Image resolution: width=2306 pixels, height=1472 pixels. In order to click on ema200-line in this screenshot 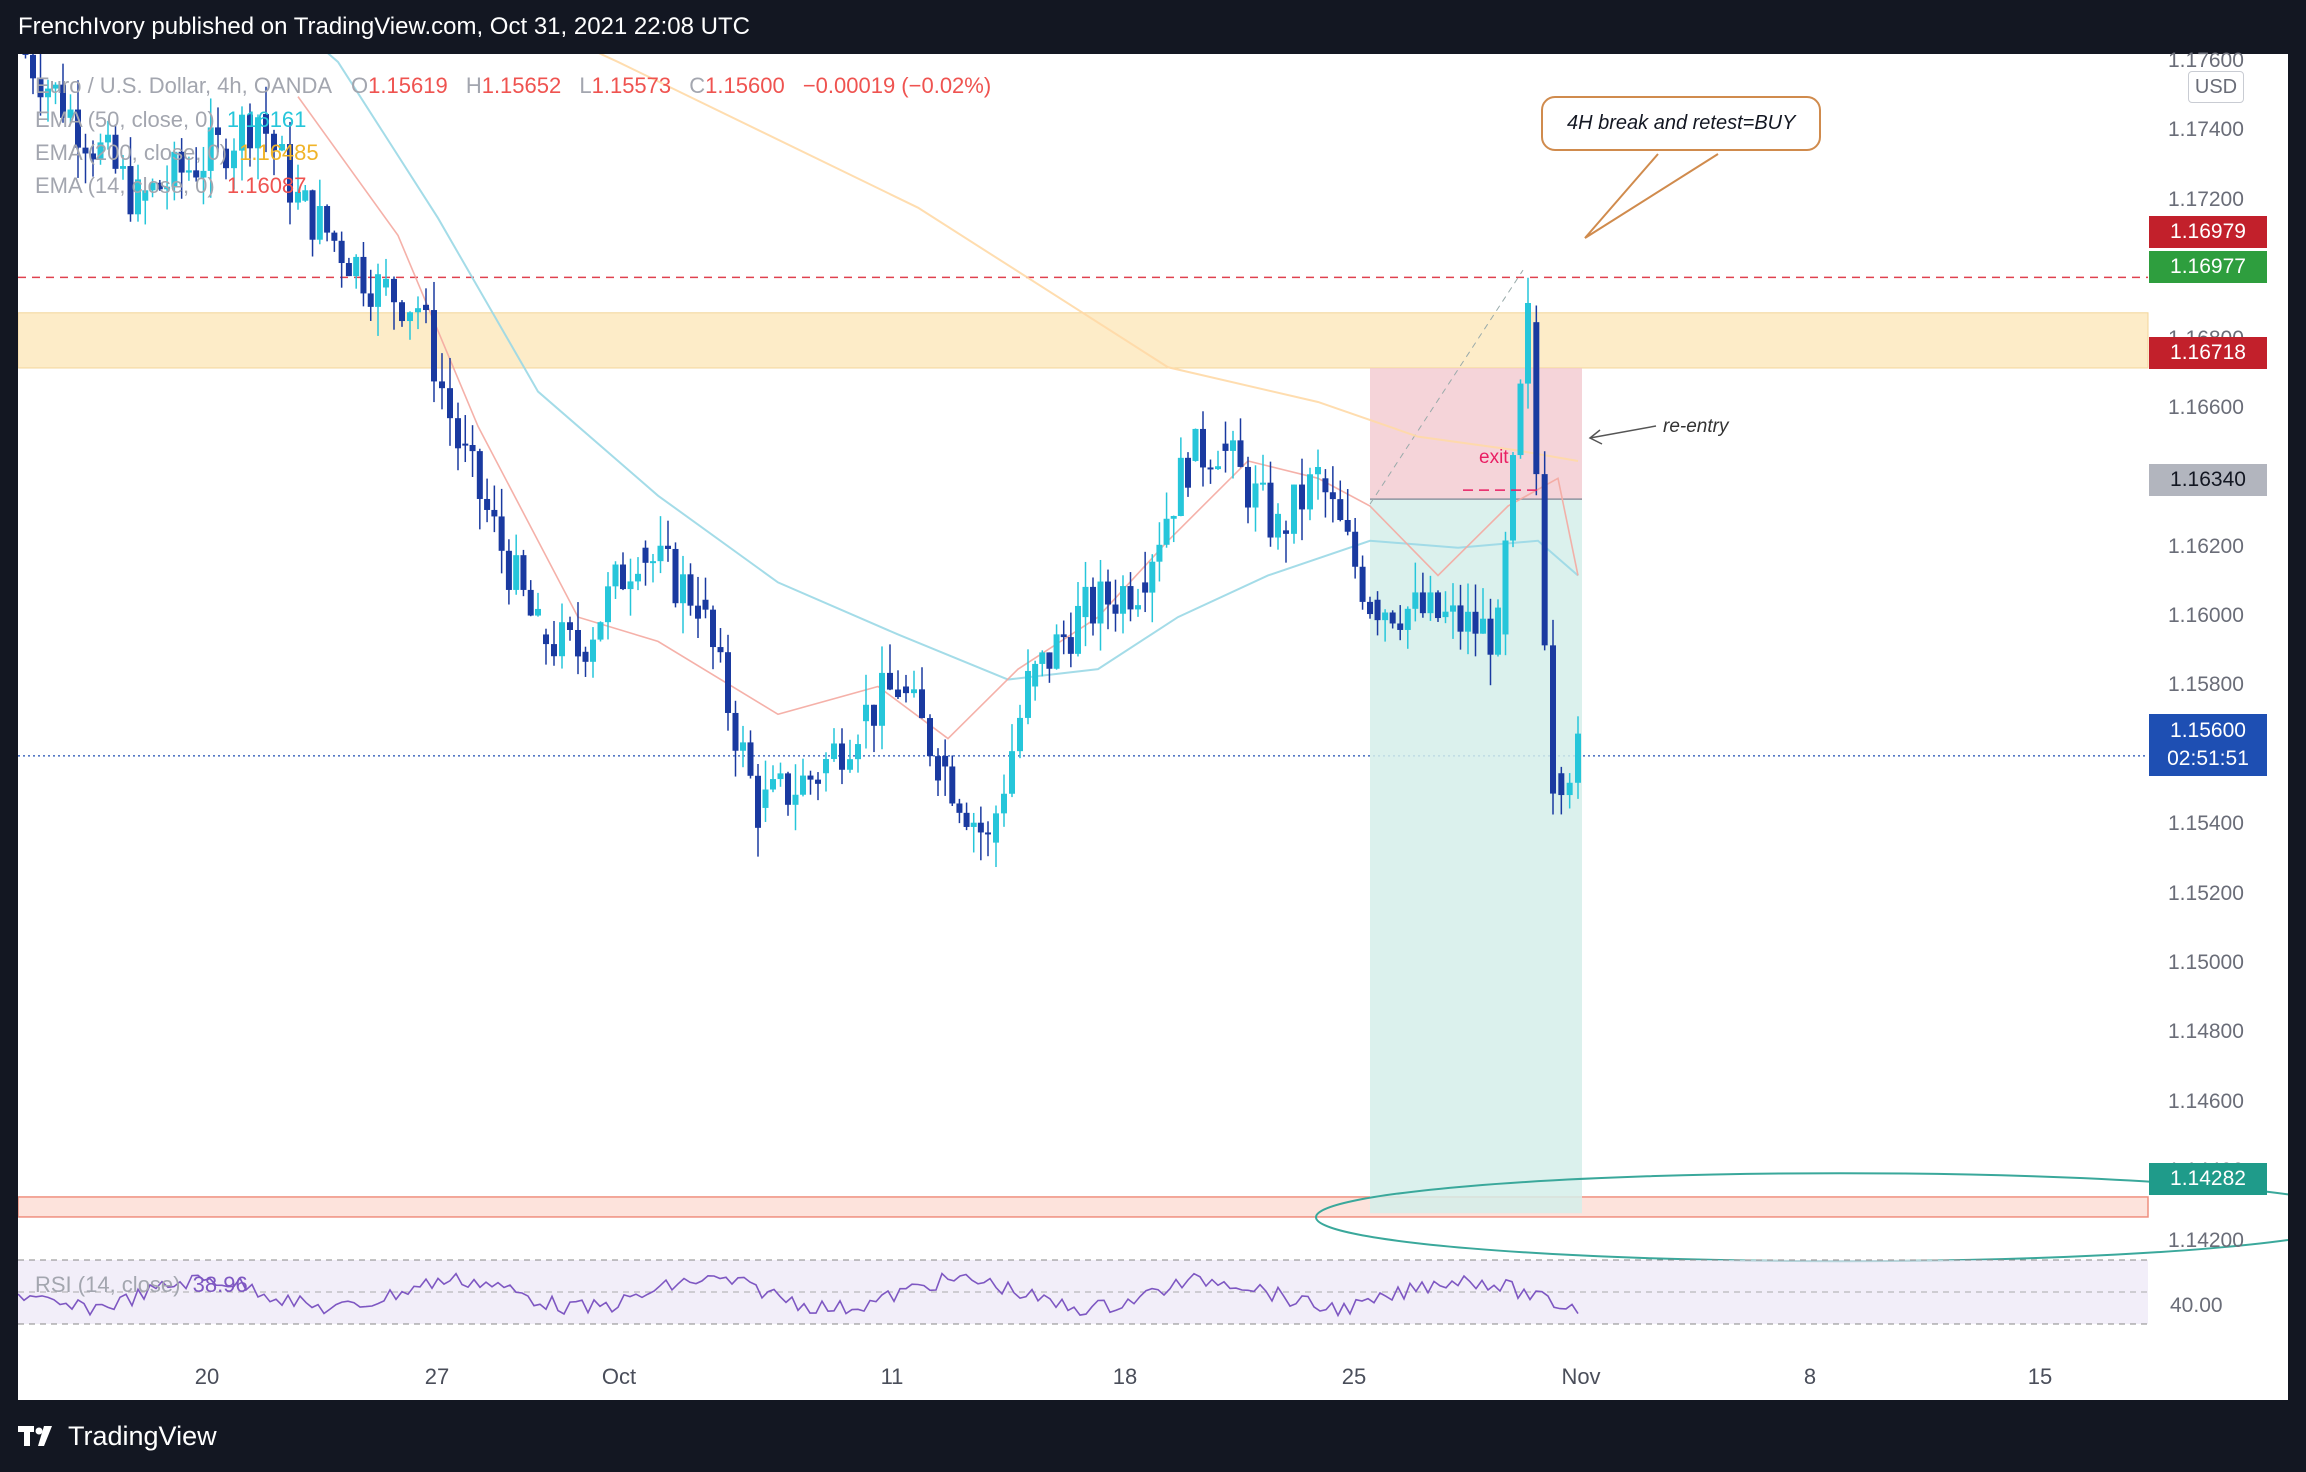, I will do `click(1088, 258)`.